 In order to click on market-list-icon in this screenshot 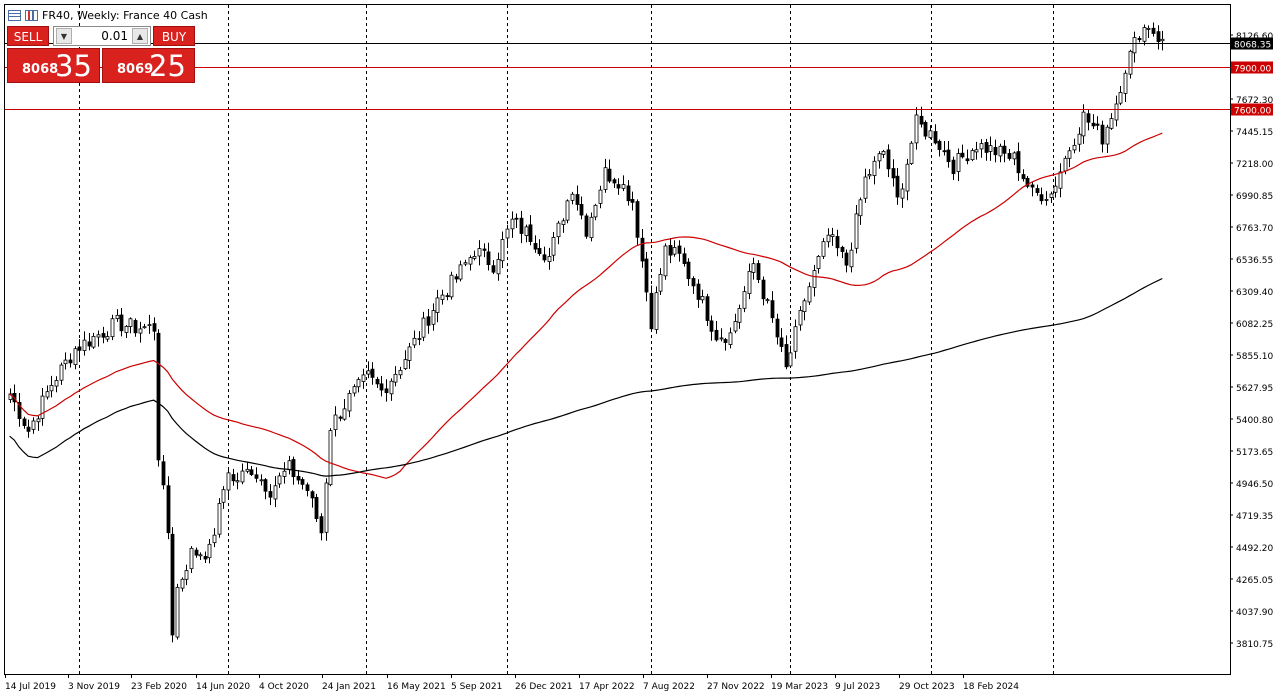, I will do `click(14, 15)`.